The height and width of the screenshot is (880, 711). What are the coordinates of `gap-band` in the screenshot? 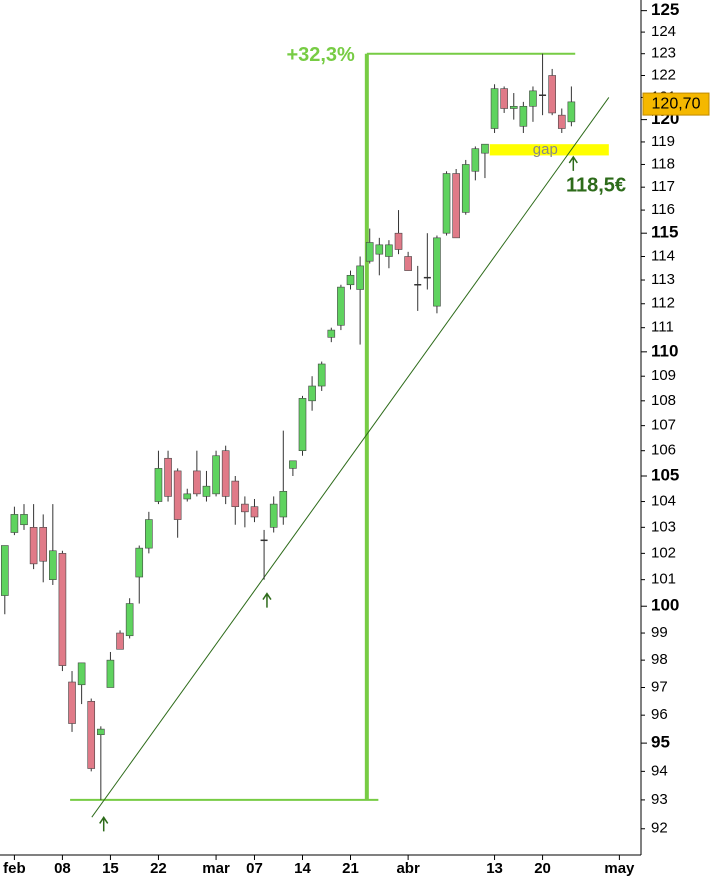 It's located at (549, 150).